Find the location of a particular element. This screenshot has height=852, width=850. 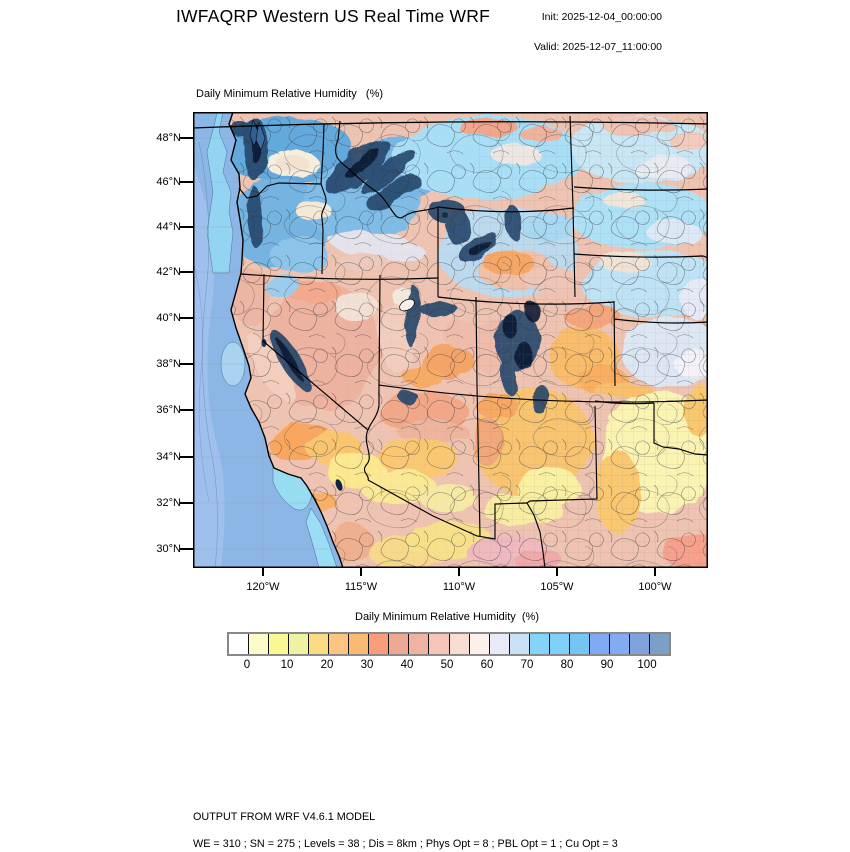

coastline is located at coordinates (286, 340).